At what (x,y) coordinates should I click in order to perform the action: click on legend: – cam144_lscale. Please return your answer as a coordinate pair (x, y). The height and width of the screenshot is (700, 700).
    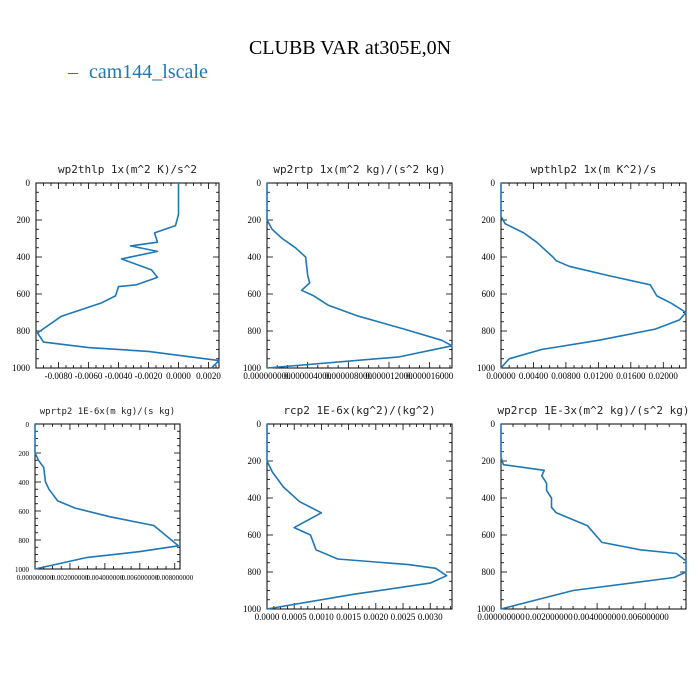
    Looking at the image, I should click on (137, 72).